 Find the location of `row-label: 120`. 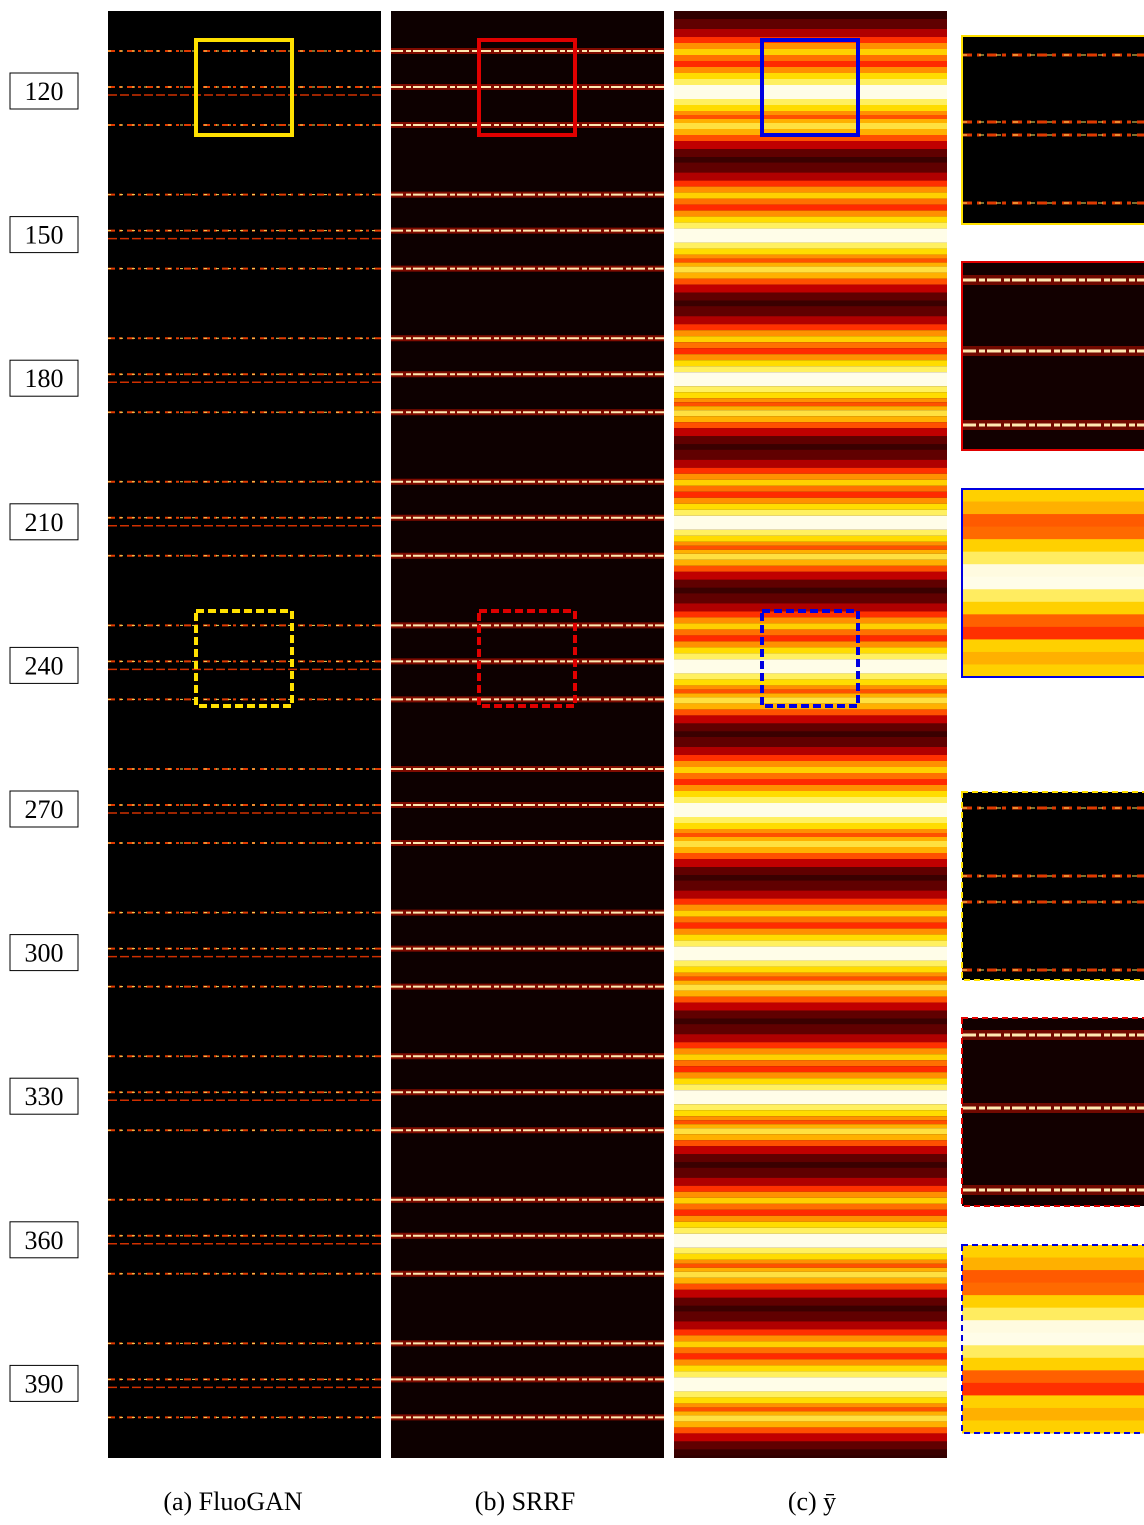

row-label: 120 is located at coordinates (44, 91).